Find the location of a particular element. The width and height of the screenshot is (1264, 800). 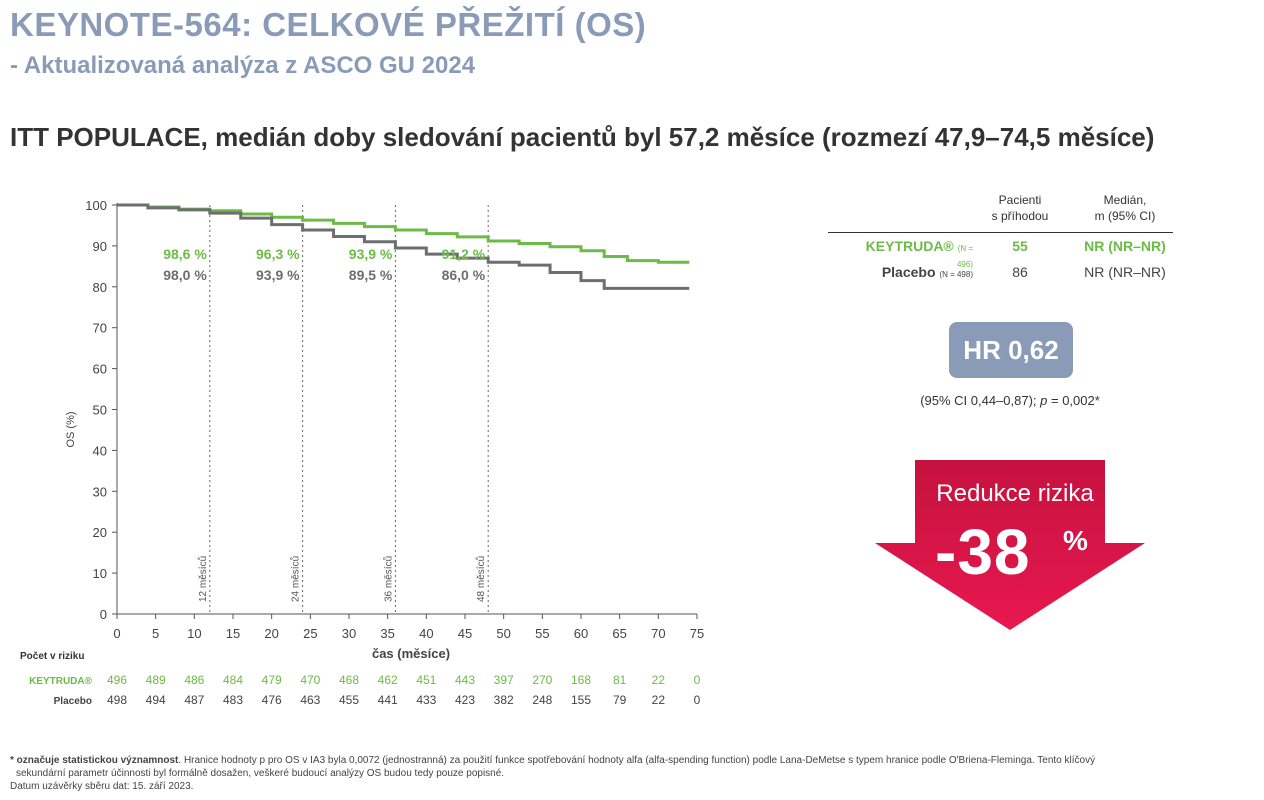

y-tick-label: 30 is located at coordinates (100, 491).